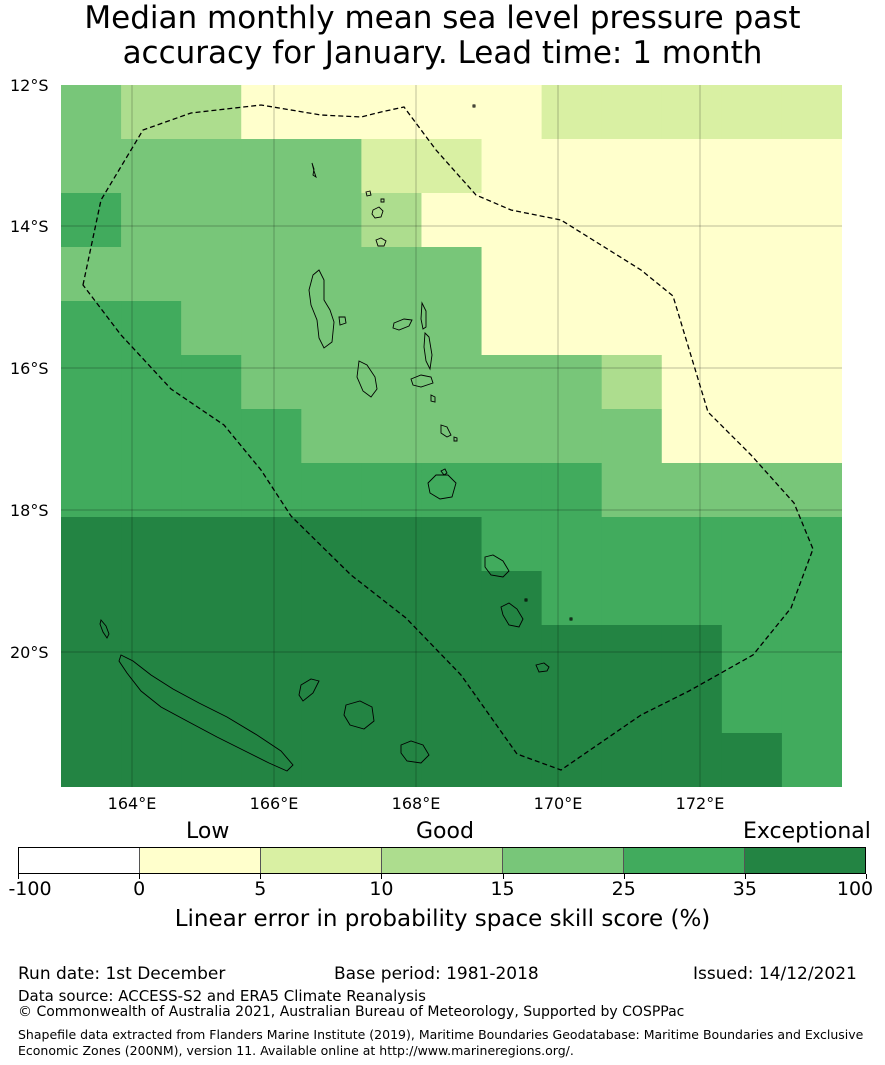  I want to click on lon-label-172e: 172°E, so click(700, 803).